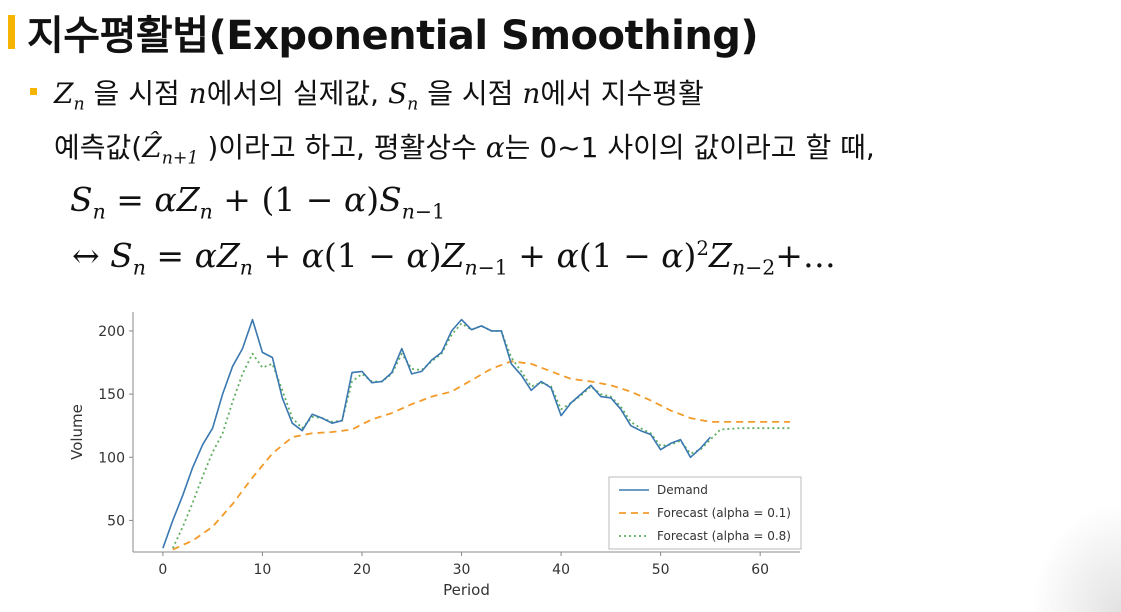 The image size is (1121, 612). What do you see at coordinates (403, 96) in the screenshot?
I see `math-sn: Sn` at bounding box center [403, 96].